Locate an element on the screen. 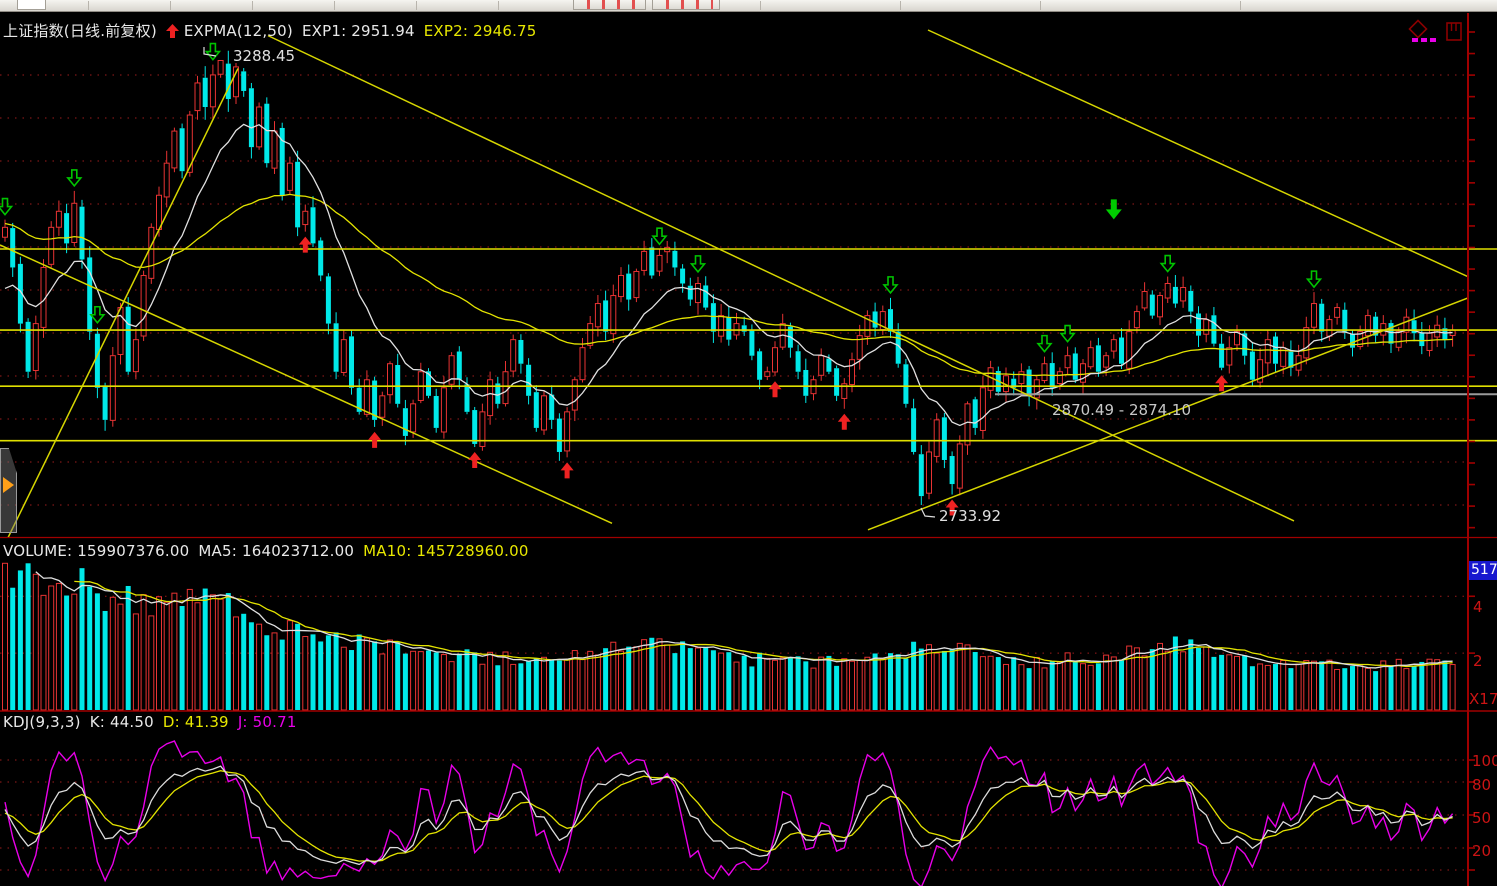 The image size is (1497, 886). kdj-axis-label-20: 20 is located at coordinates (1482, 851).